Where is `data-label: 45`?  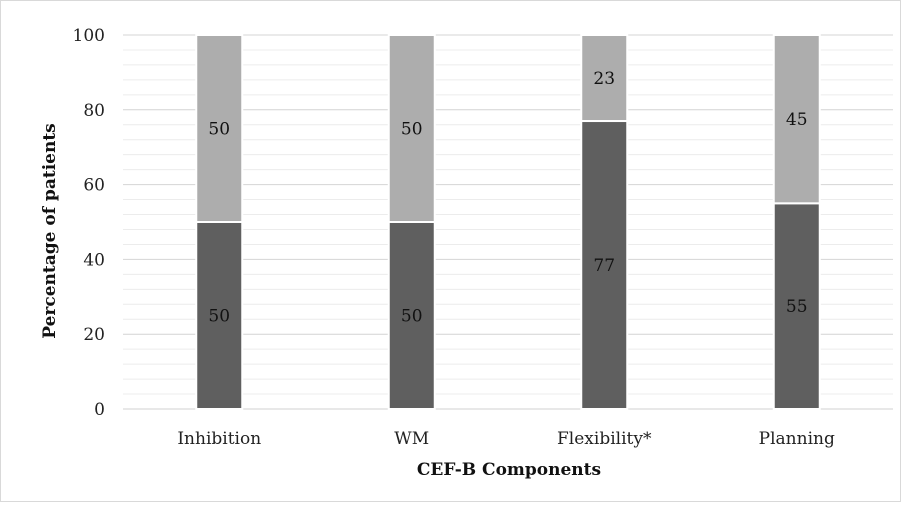 data-label: 45 is located at coordinates (797, 120).